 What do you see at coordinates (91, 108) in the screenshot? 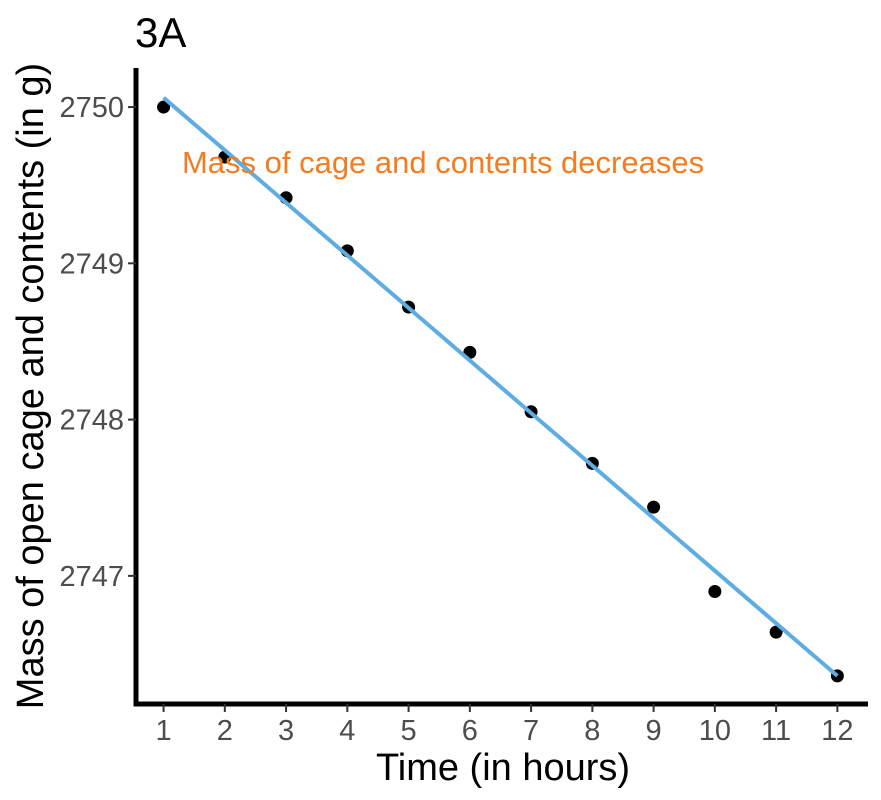
I see `y-tick-label-2750: 2750` at bounding box center [91, 108].